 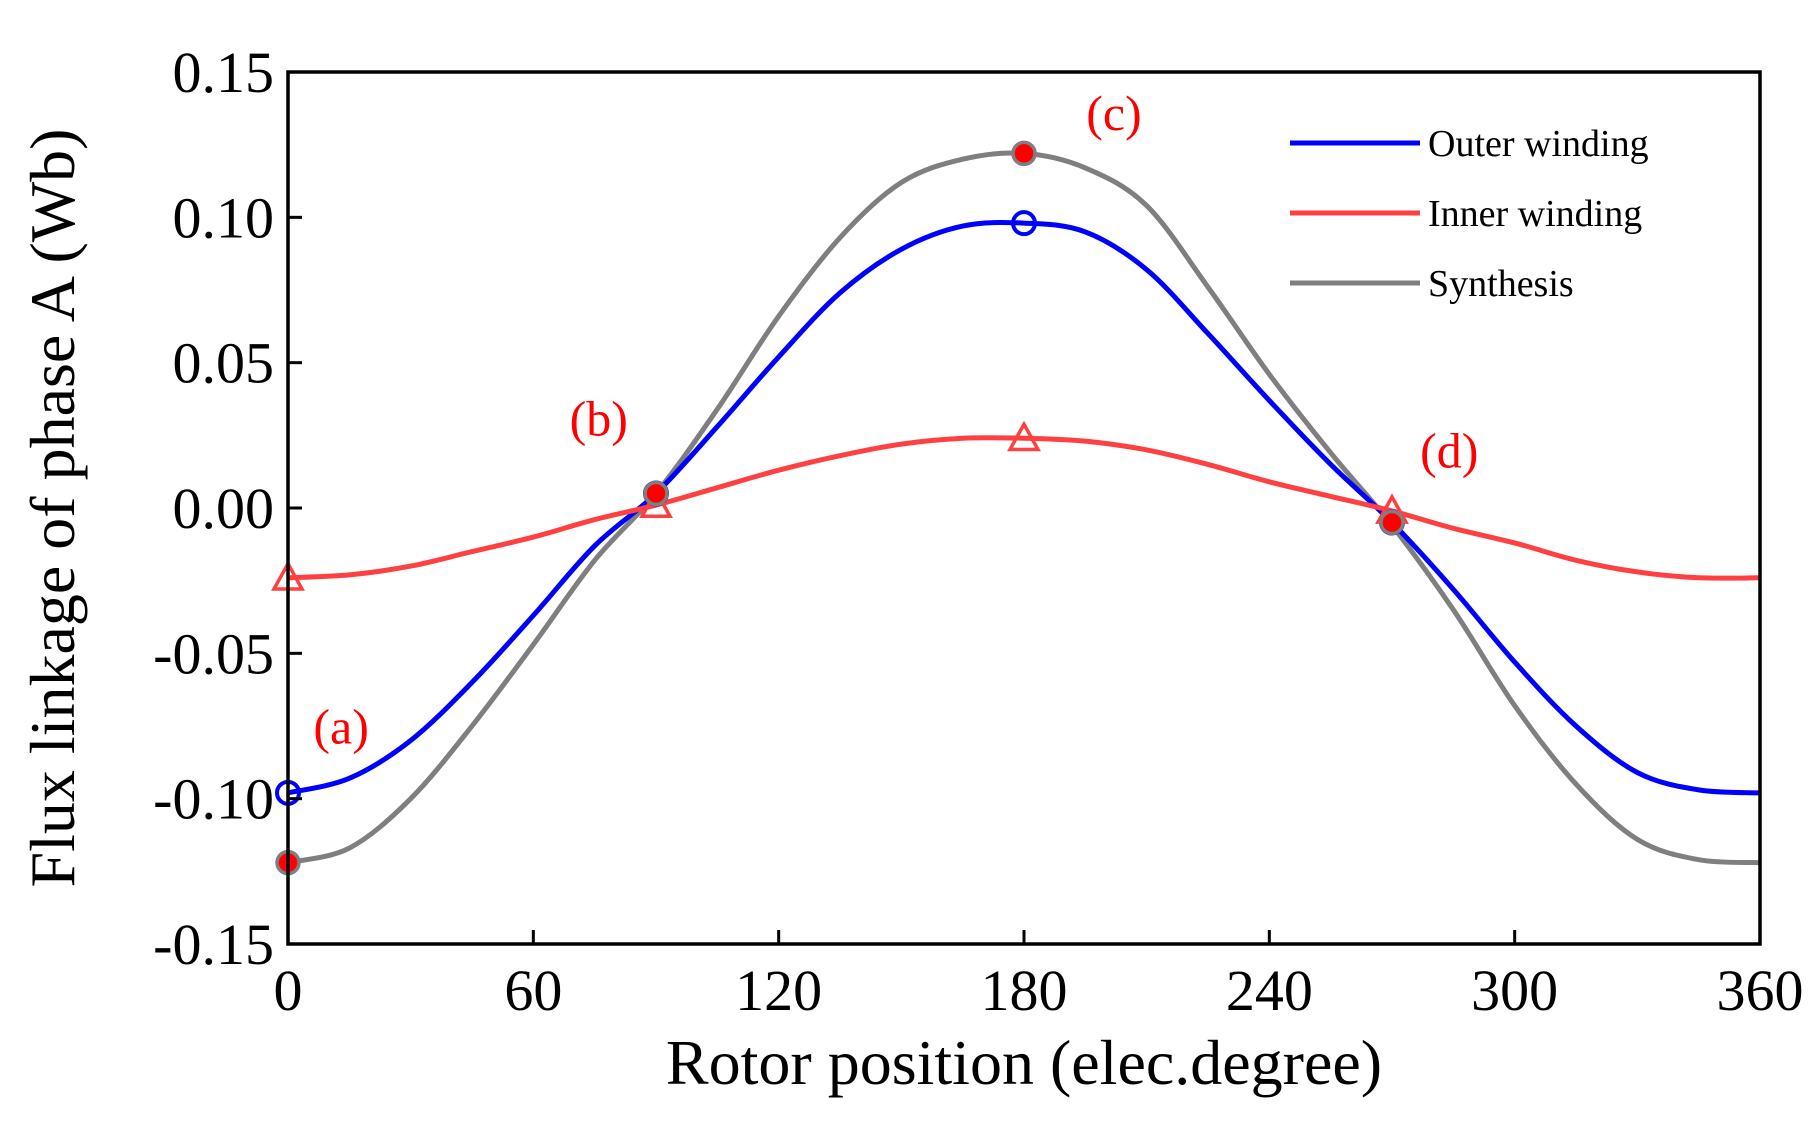 I want to click on marker-inner-triangle, so click(x=1024, y=436).